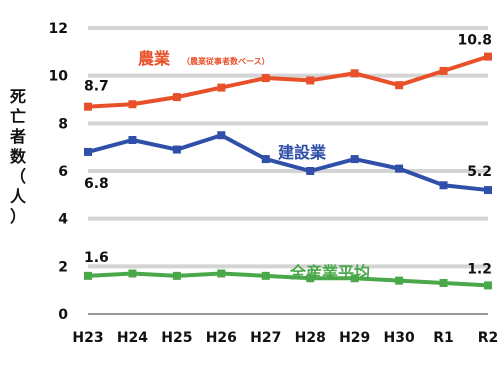 The image size is (504, 379). Describe the element at coordinates (18, 156) in the screenshot. I see `y-axis-title-char: 数` at that location.